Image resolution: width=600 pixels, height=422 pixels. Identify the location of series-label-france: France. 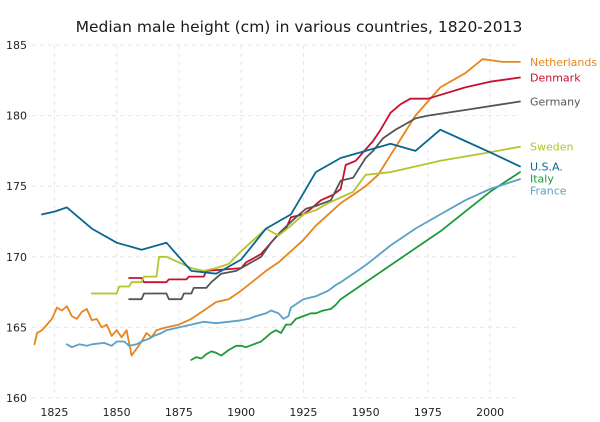
(548, 190).